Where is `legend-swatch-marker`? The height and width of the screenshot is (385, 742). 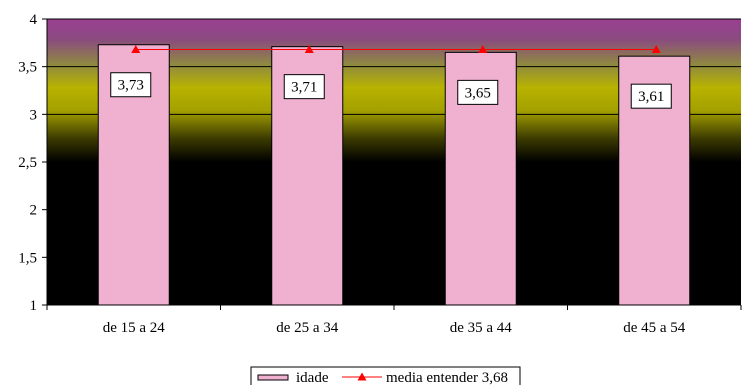
legend-swatch-marker is located at coordinates (362, 376).